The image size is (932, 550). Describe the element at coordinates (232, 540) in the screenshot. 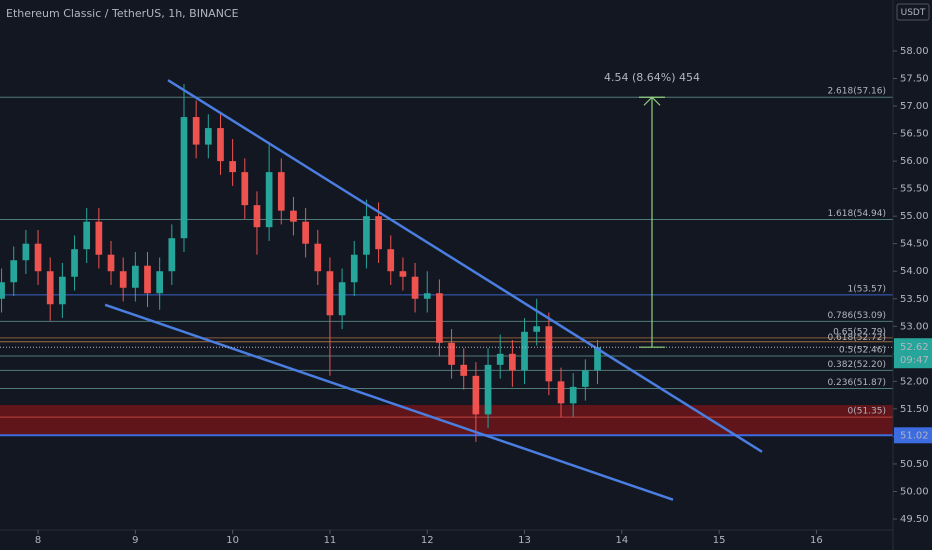

I see `x-tick-label: 10` at that location.